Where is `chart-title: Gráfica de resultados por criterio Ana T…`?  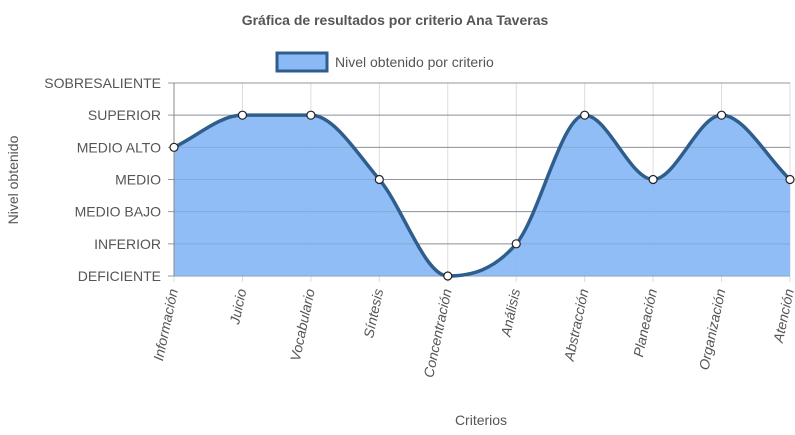
chart-title: Gráfica de resultados por criterio Ana T… is located at coordinates (395, 20).